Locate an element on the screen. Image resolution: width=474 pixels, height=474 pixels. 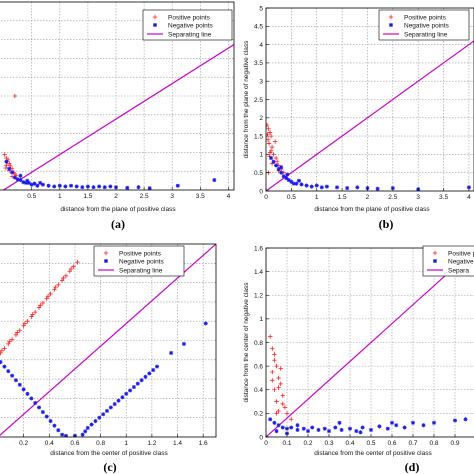
x-tick-label: 0.9 is located at coordinates (454, 443).